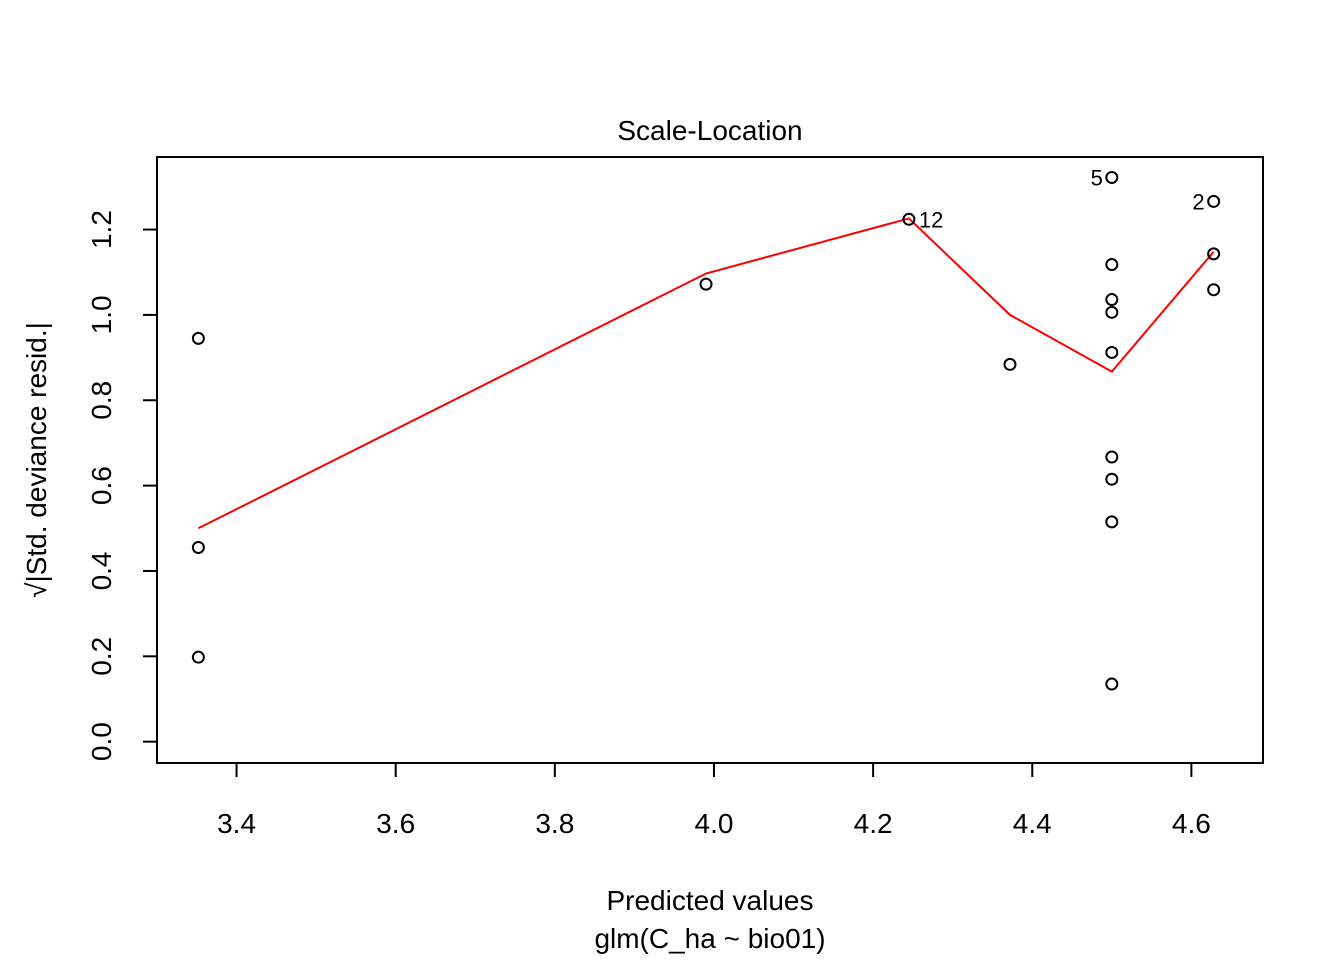 The image size is (1344, 960). Describe the element at coordinates (714, 800) in the screenshot. I see `x-axis: 3.4 3.6 3.8 4.0 4.2 4.4 4.6` at that location.